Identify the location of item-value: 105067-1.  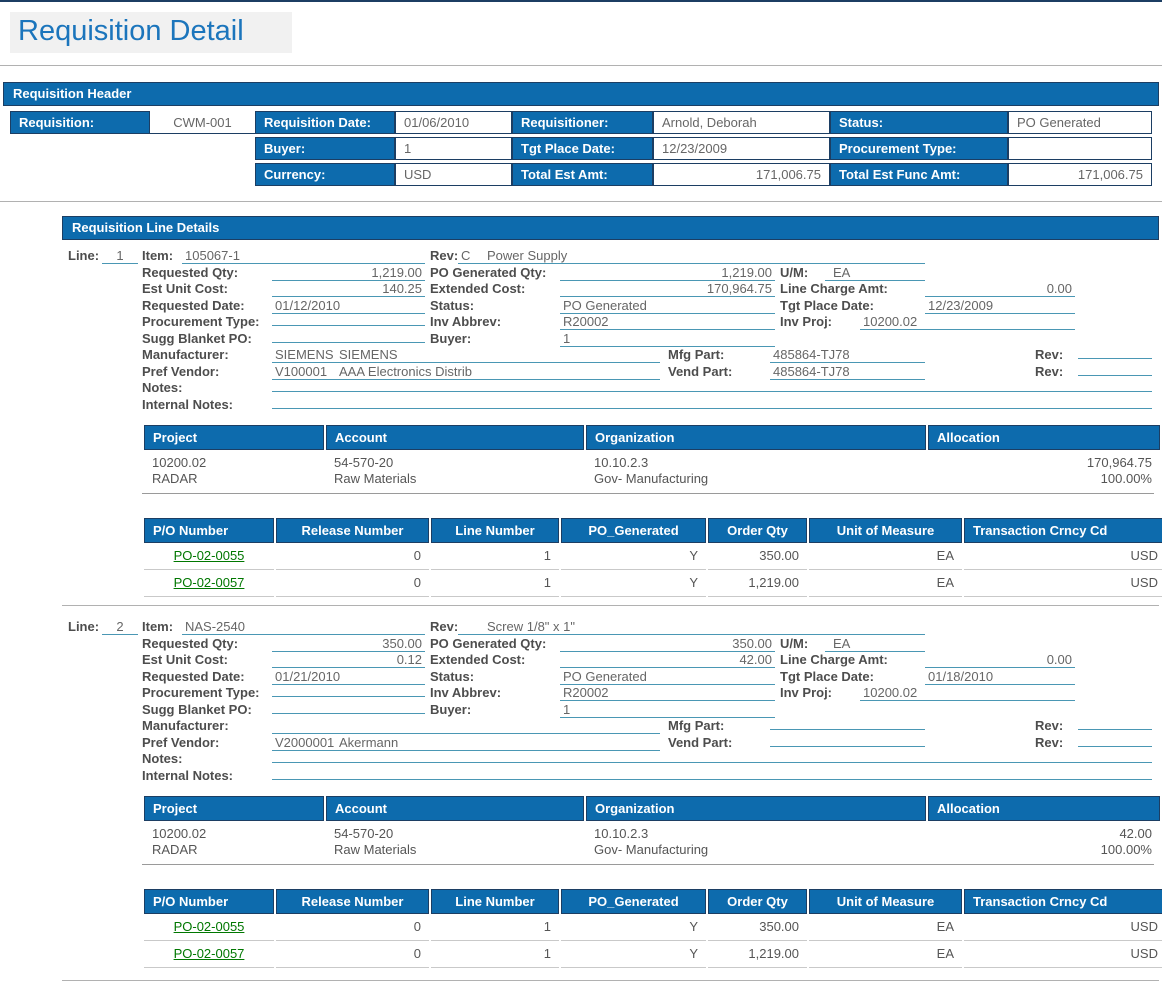
(303, 256).